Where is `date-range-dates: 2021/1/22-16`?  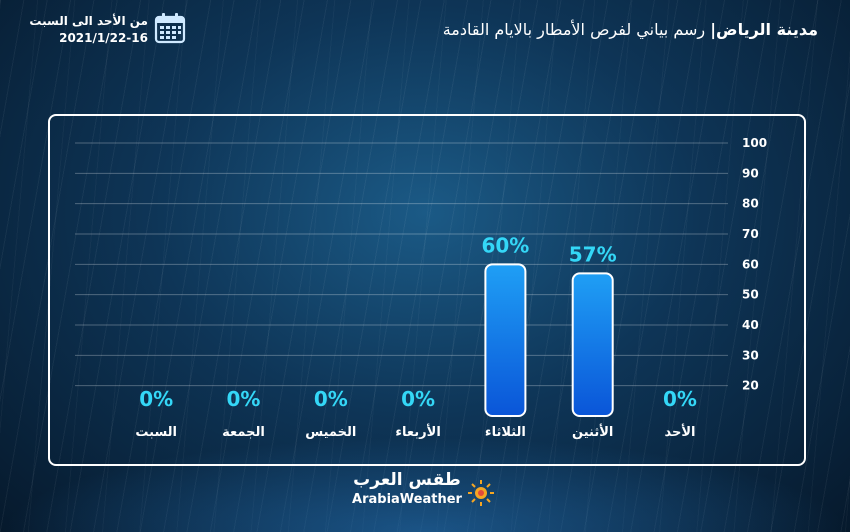
date-range-dates: 2021/1/22-16 is located at coordinates (103, 38).